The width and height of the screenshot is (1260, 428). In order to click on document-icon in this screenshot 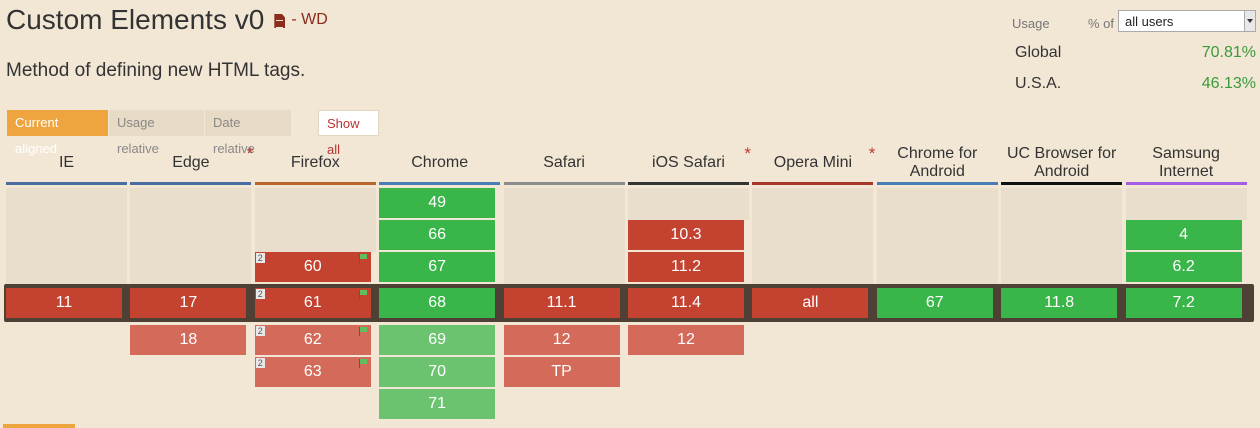, I will do `click(280, 21)`.